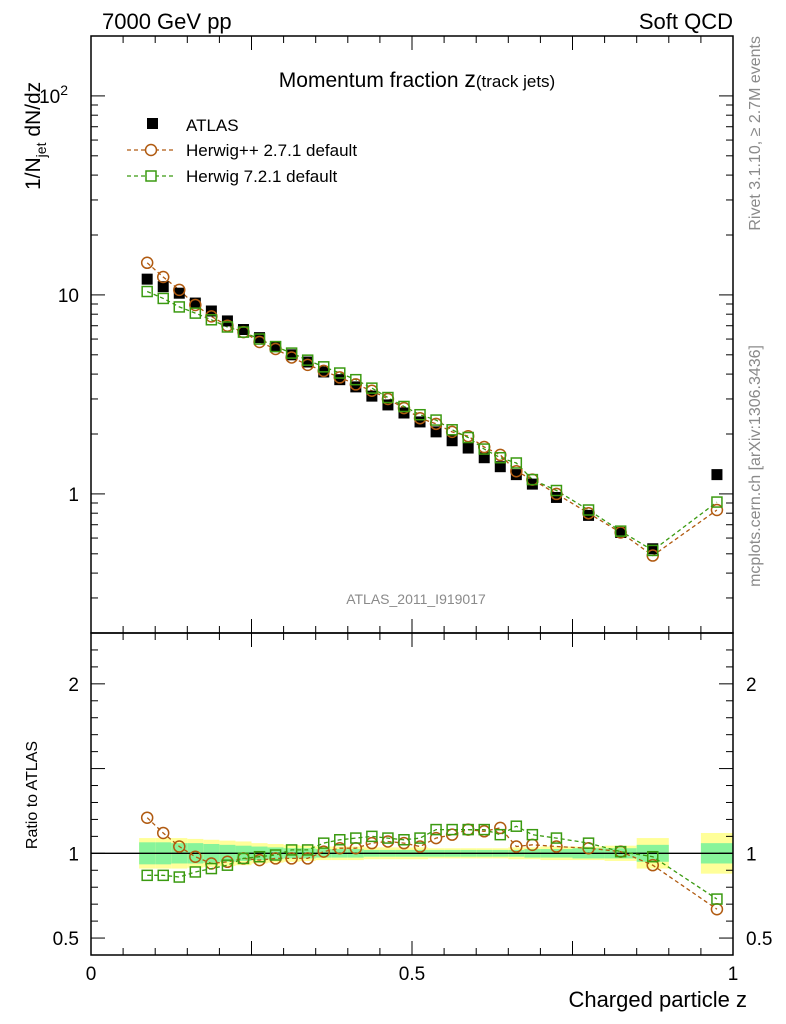 The width and height of the screenshot is (786, 1024). Describe the element at coordinates (152, 123) in the screenshot. I see `legend-atlas-marker` at that location.